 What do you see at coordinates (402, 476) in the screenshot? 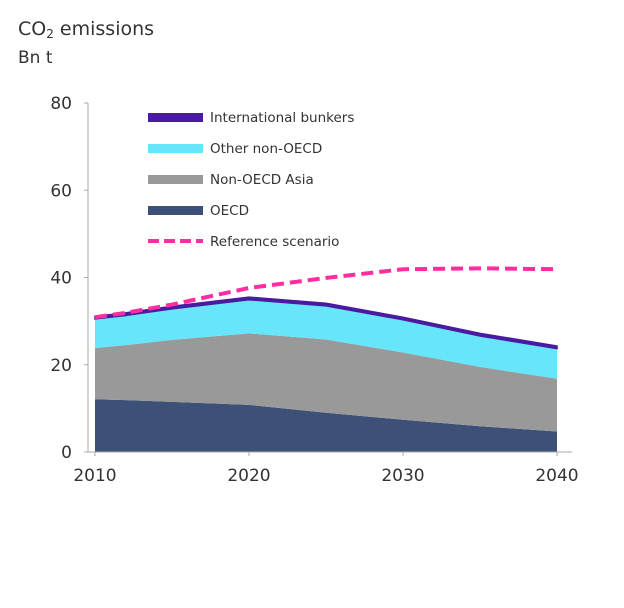
I see `x-tick-label: 2030` at bounding box center [402, 476].